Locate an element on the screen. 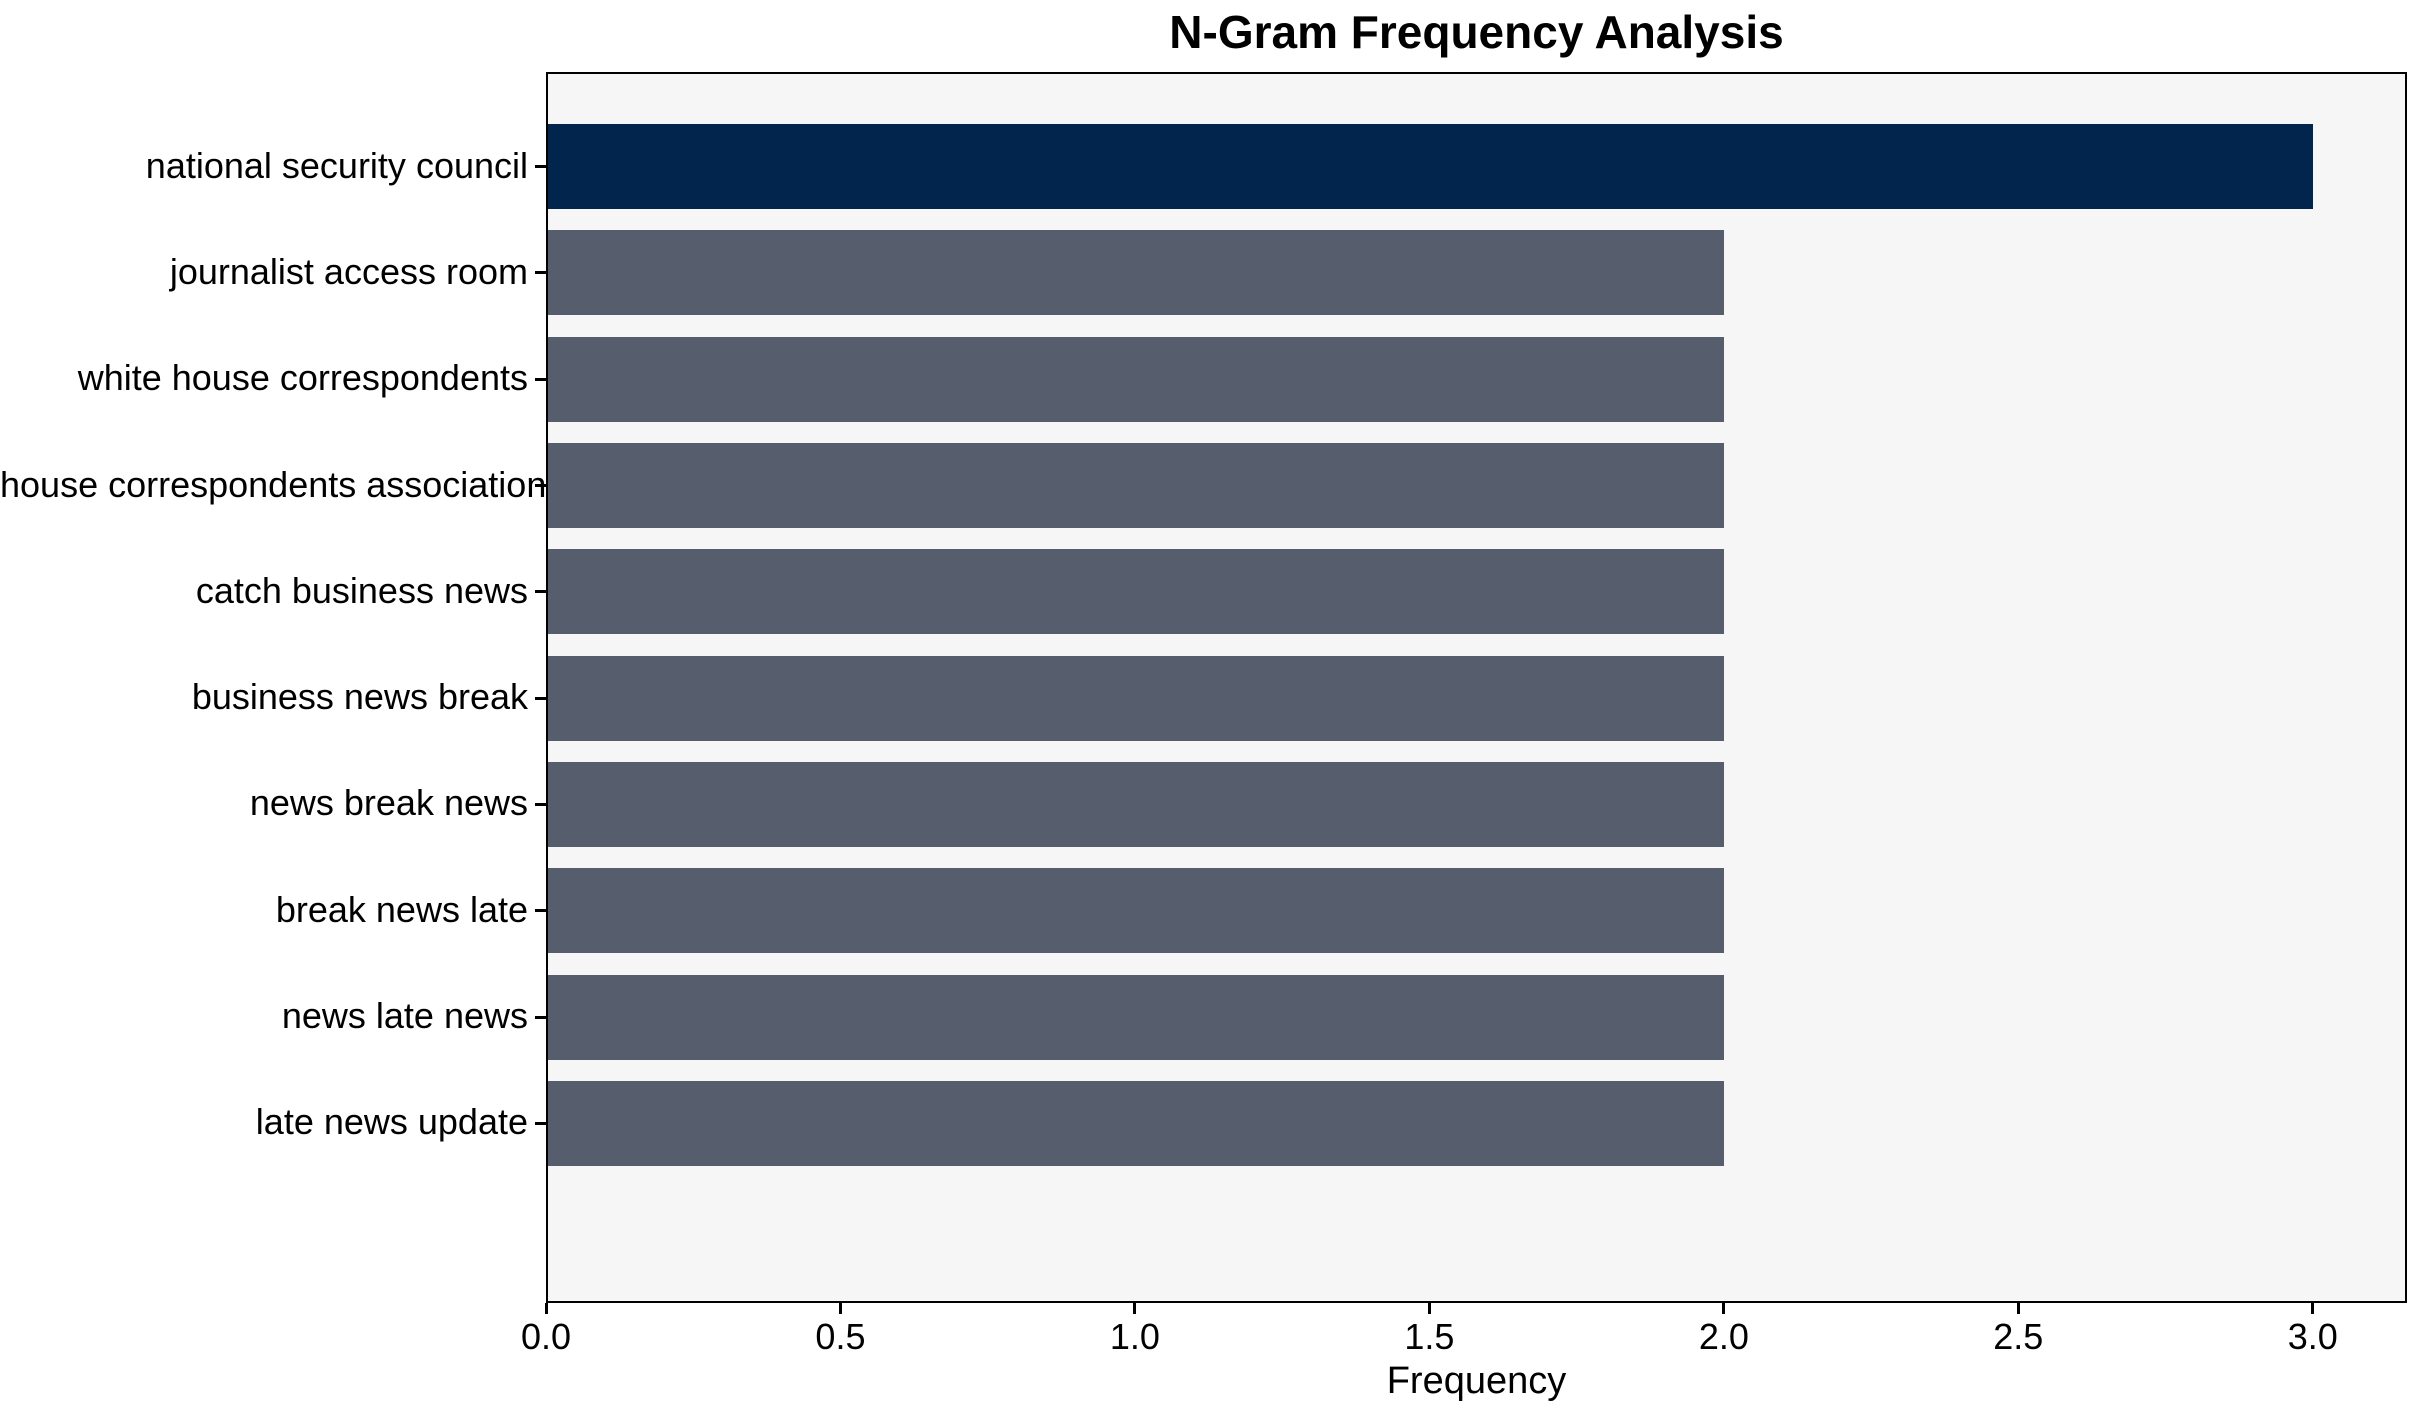 The image size is (2425, 1414). chart-title: N-Gram Frequency Analysis is located at coordinates (1476, 32).